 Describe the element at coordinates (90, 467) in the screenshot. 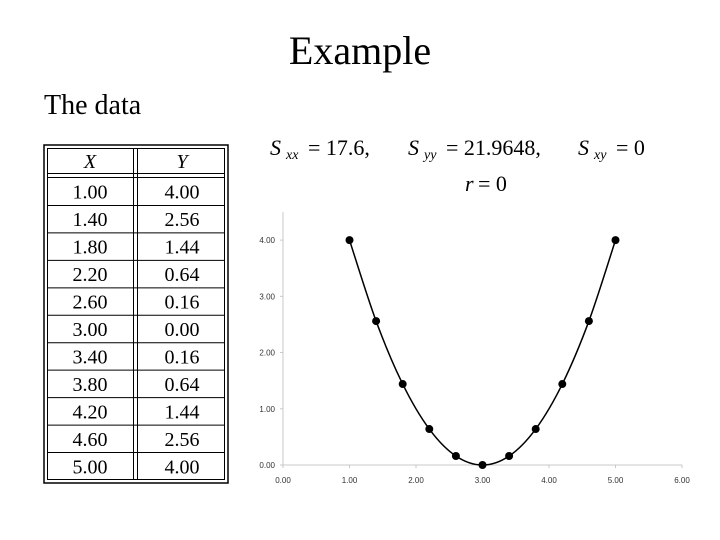

I see `table-cell: 5.00` at that location.